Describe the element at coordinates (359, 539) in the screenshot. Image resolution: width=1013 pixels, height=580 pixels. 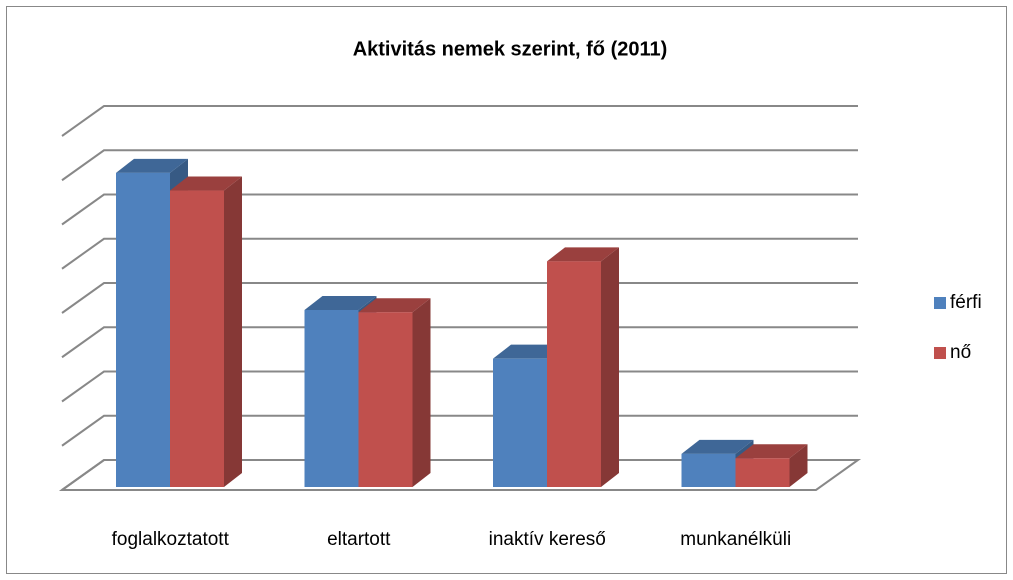
I see `x-tick-label: eltartott` at that location.